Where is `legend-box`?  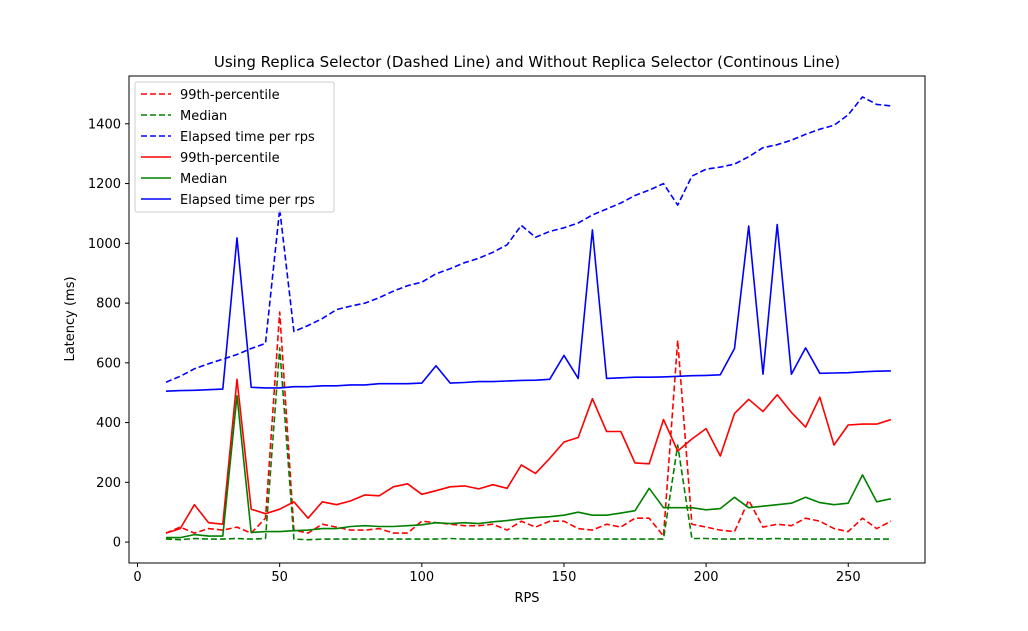 legend-box is located at coordinates (234, 147).